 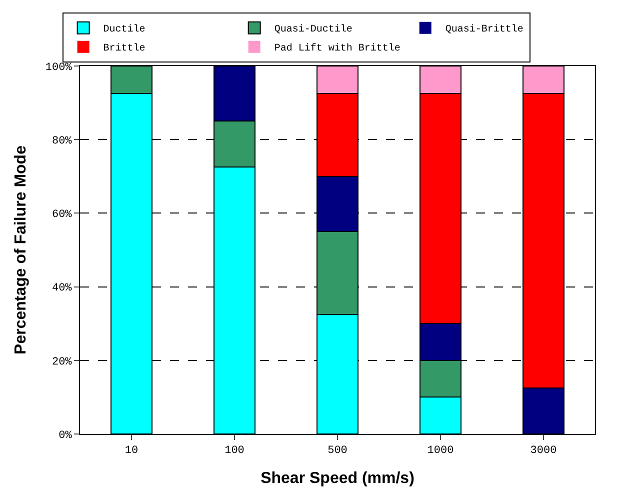 I want to click on y-tick-label: 0%, so click(x=65, y=436).